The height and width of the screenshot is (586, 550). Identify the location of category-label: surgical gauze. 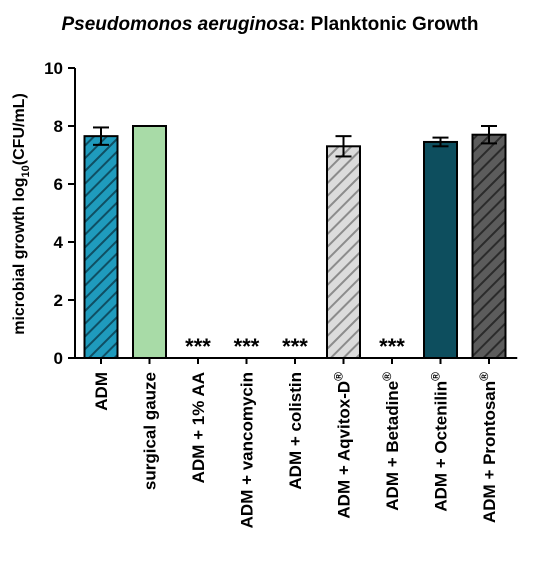
(150, 431).